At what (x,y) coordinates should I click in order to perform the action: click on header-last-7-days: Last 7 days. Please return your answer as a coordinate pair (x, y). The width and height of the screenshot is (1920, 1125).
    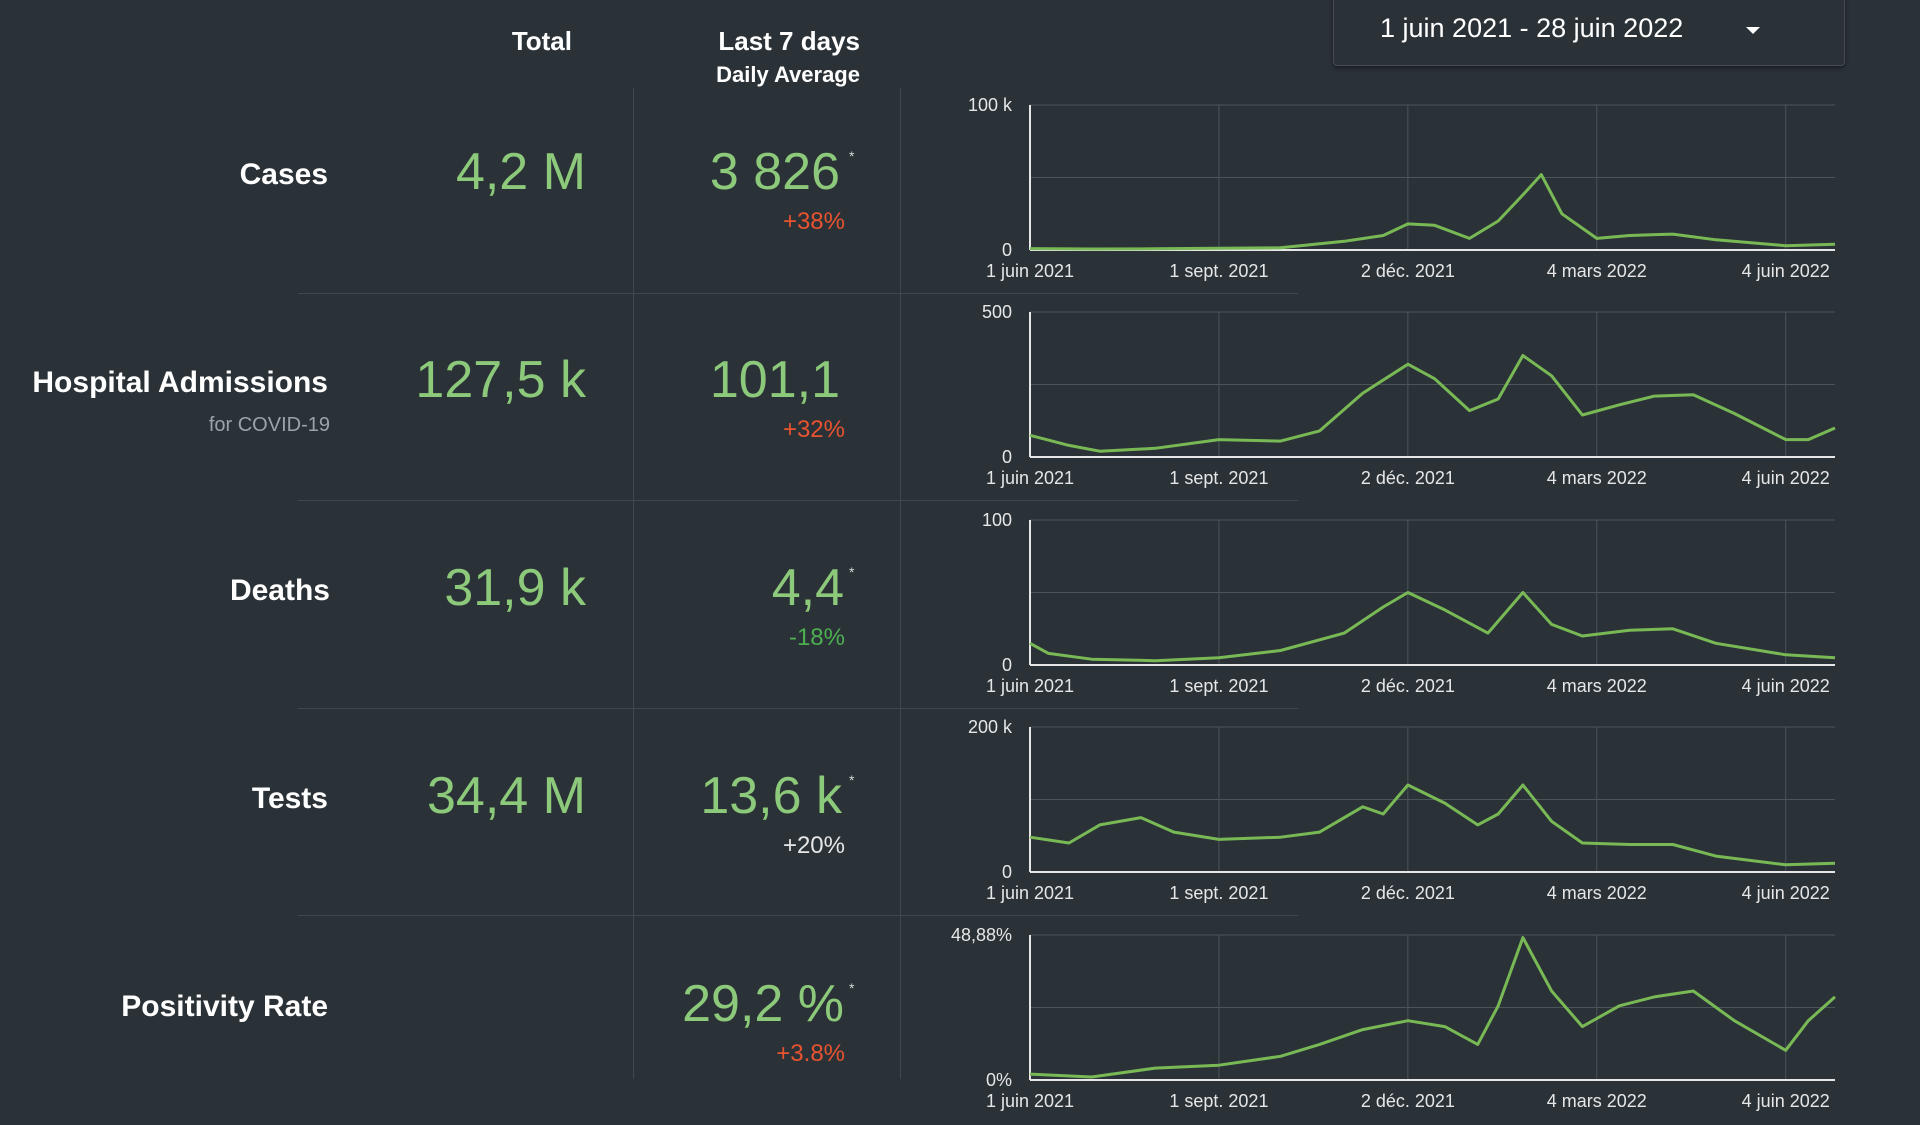
    Looking at the image, I should click on (789, 41).